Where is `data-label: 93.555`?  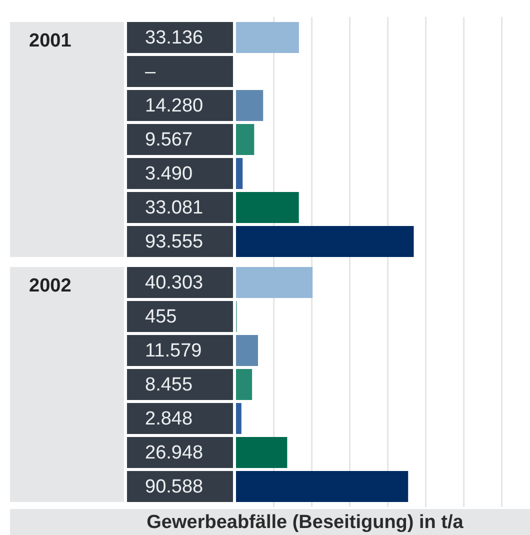 data-label: 93.555 is located at coordinates (174, 242).